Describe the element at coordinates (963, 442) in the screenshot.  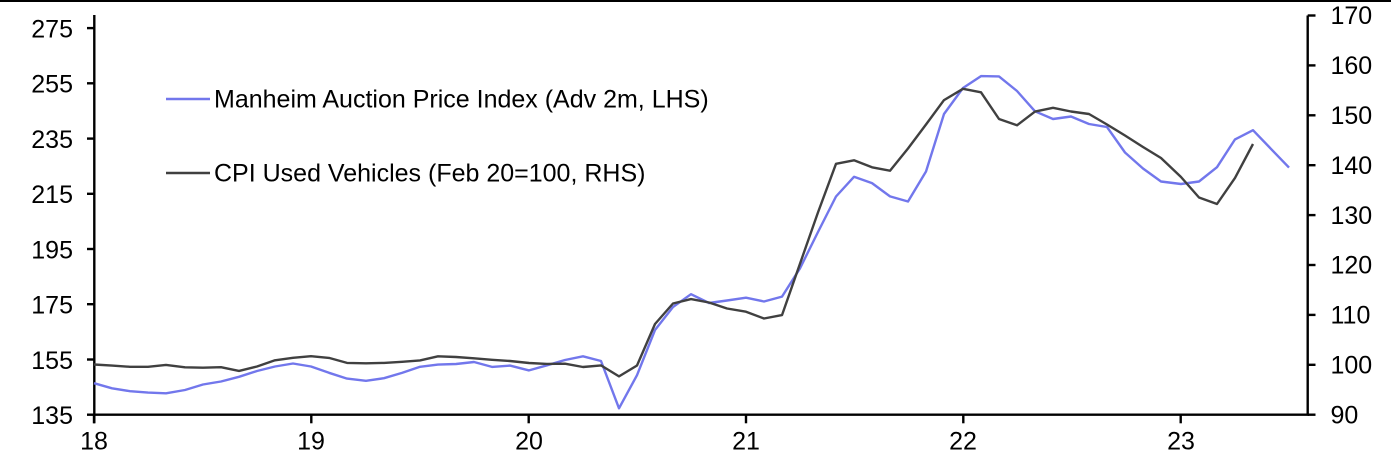
I see `svg-text: 22` at that location.